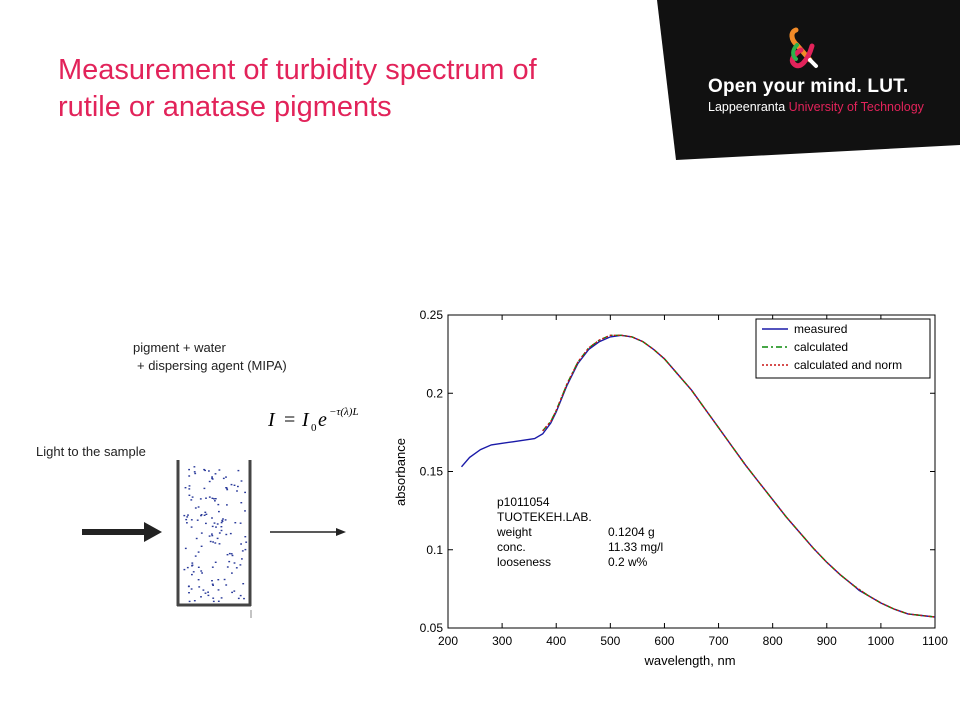 This screenshot has width=960, height=720. I want to click on y-tick-label: 0.2, so click(434, 393).